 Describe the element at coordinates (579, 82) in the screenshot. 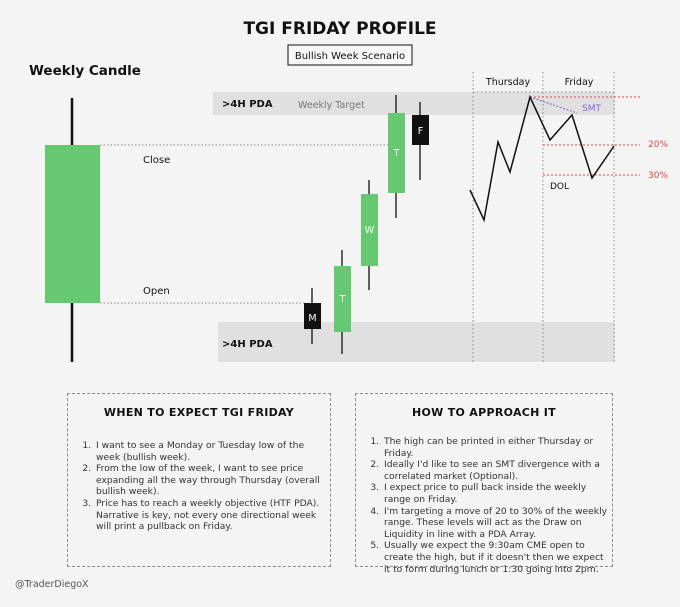

I see `friday-label: Friday` at that location.